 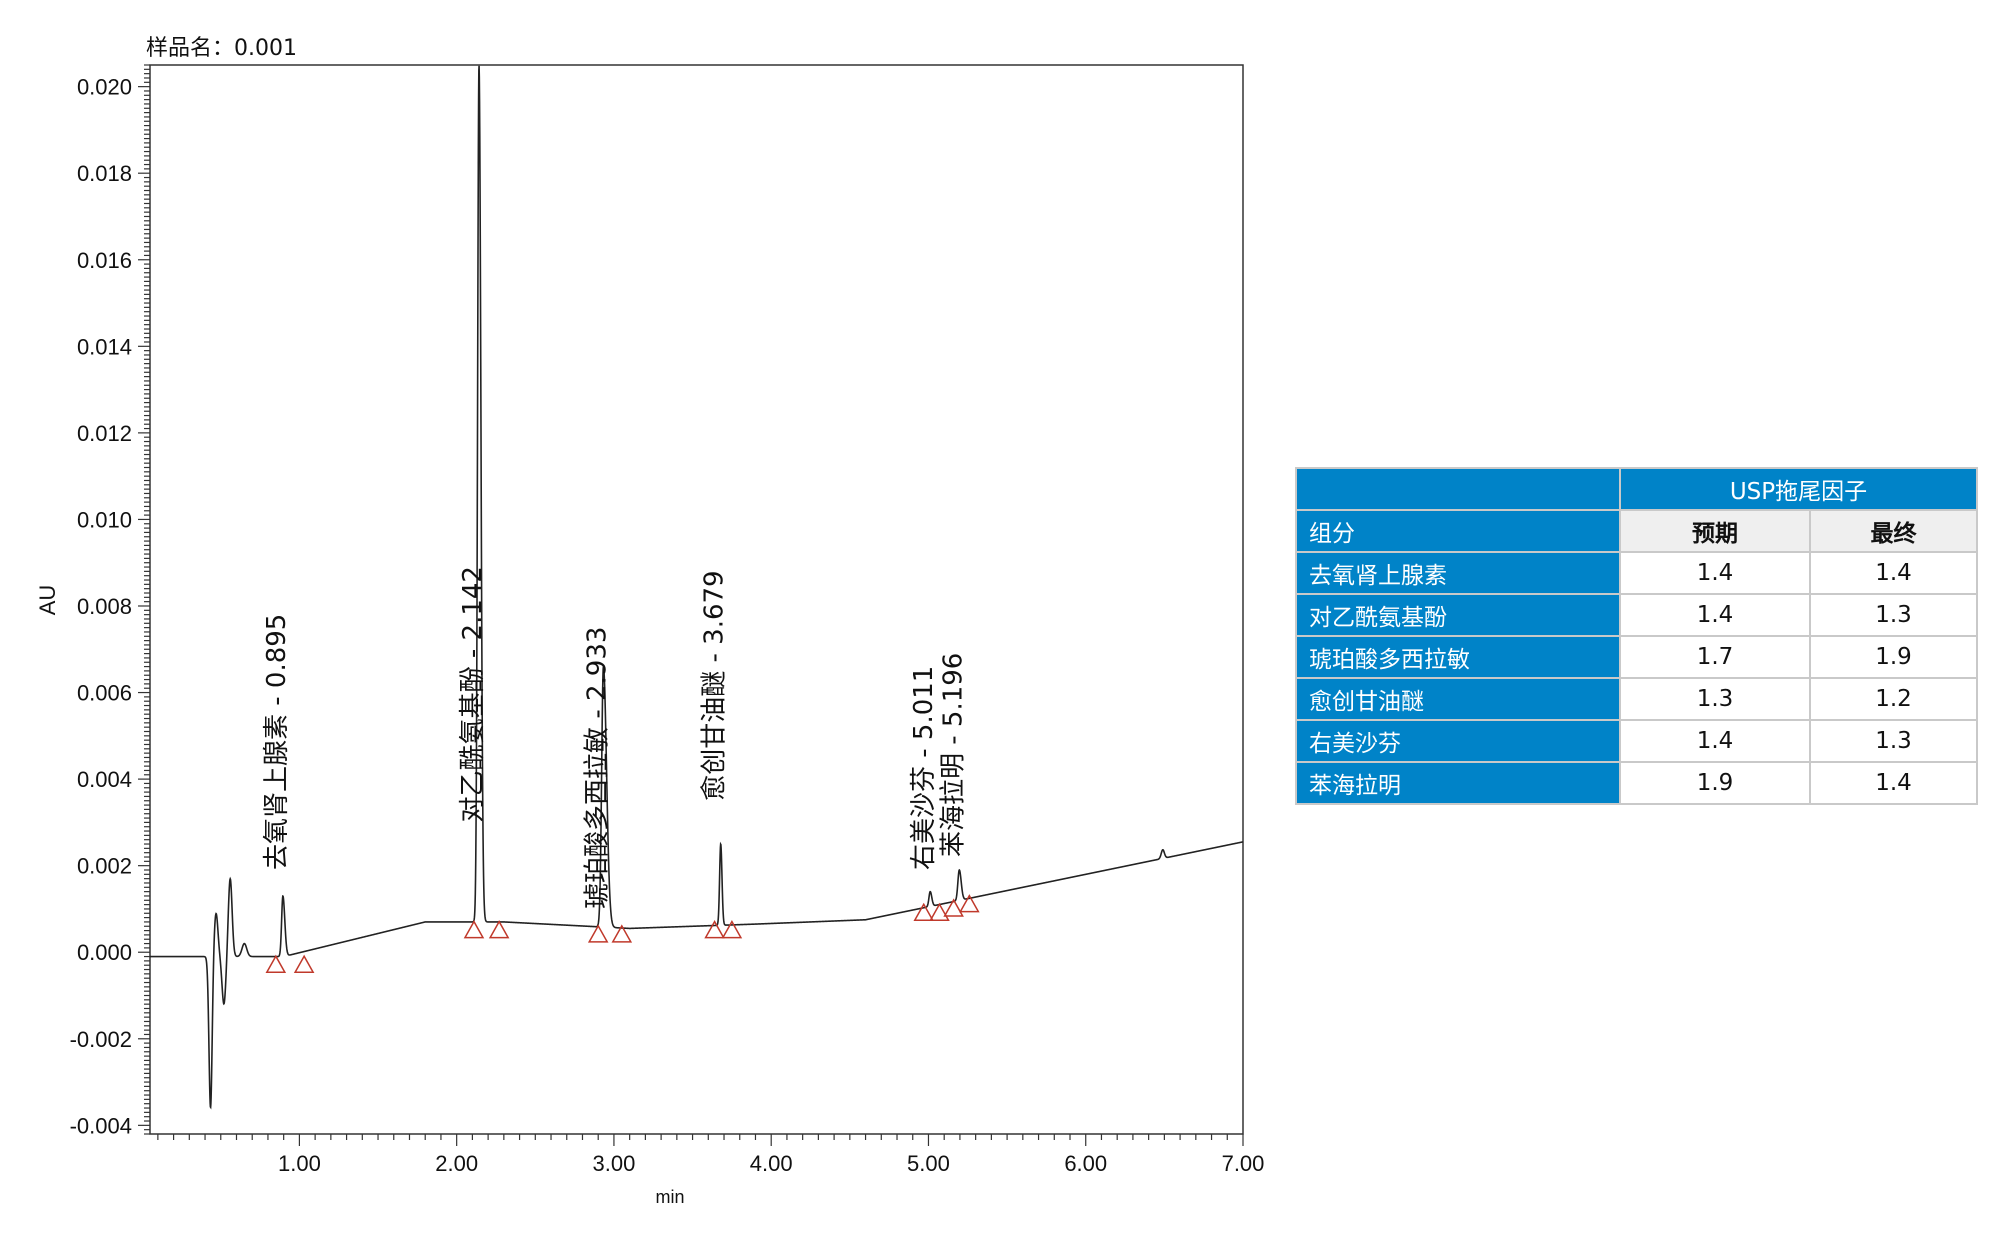 What do you see at coordinates (924, 768) in the screenshot?
I see `peak-label: 右美沙芬 - 5.011` at bounding box center [924, 768].